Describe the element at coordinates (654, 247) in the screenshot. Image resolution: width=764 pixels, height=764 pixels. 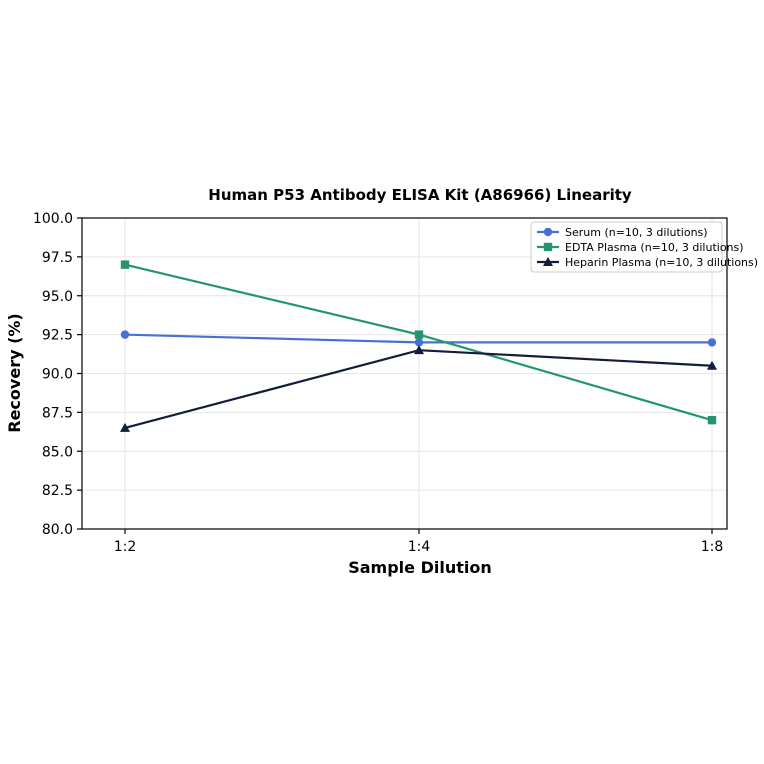
I see `legend-label: EDTA Plasma (n=10, 3 dilutions)` at that location.